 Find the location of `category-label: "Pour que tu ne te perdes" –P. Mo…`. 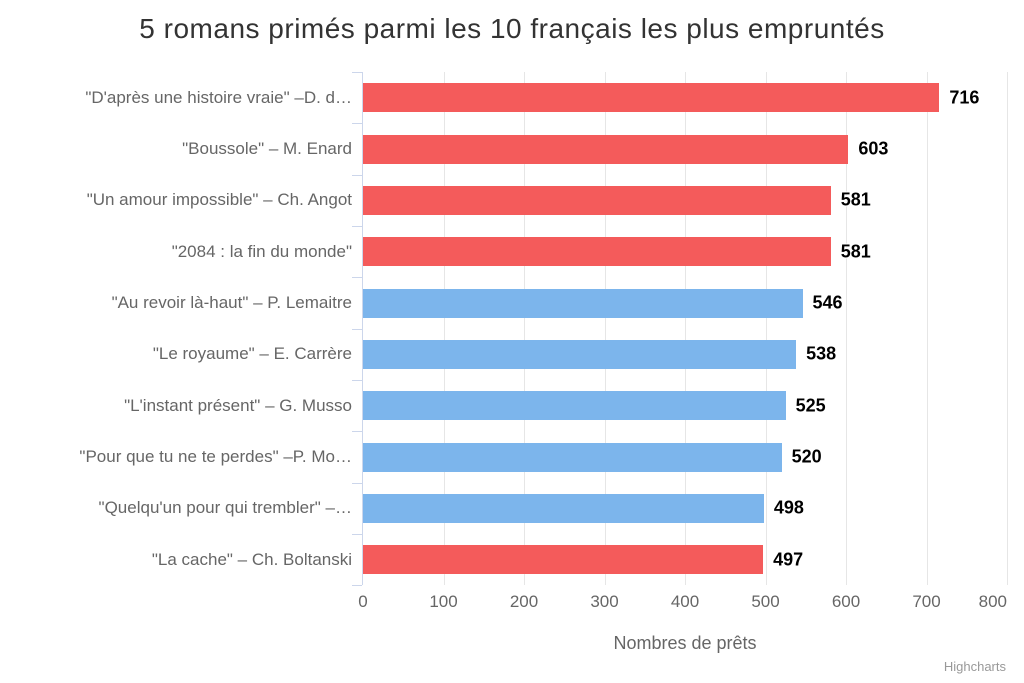

category-label: "Pour que tu ne te perdes" –P. Mo… is located at coordinates (215, 457).